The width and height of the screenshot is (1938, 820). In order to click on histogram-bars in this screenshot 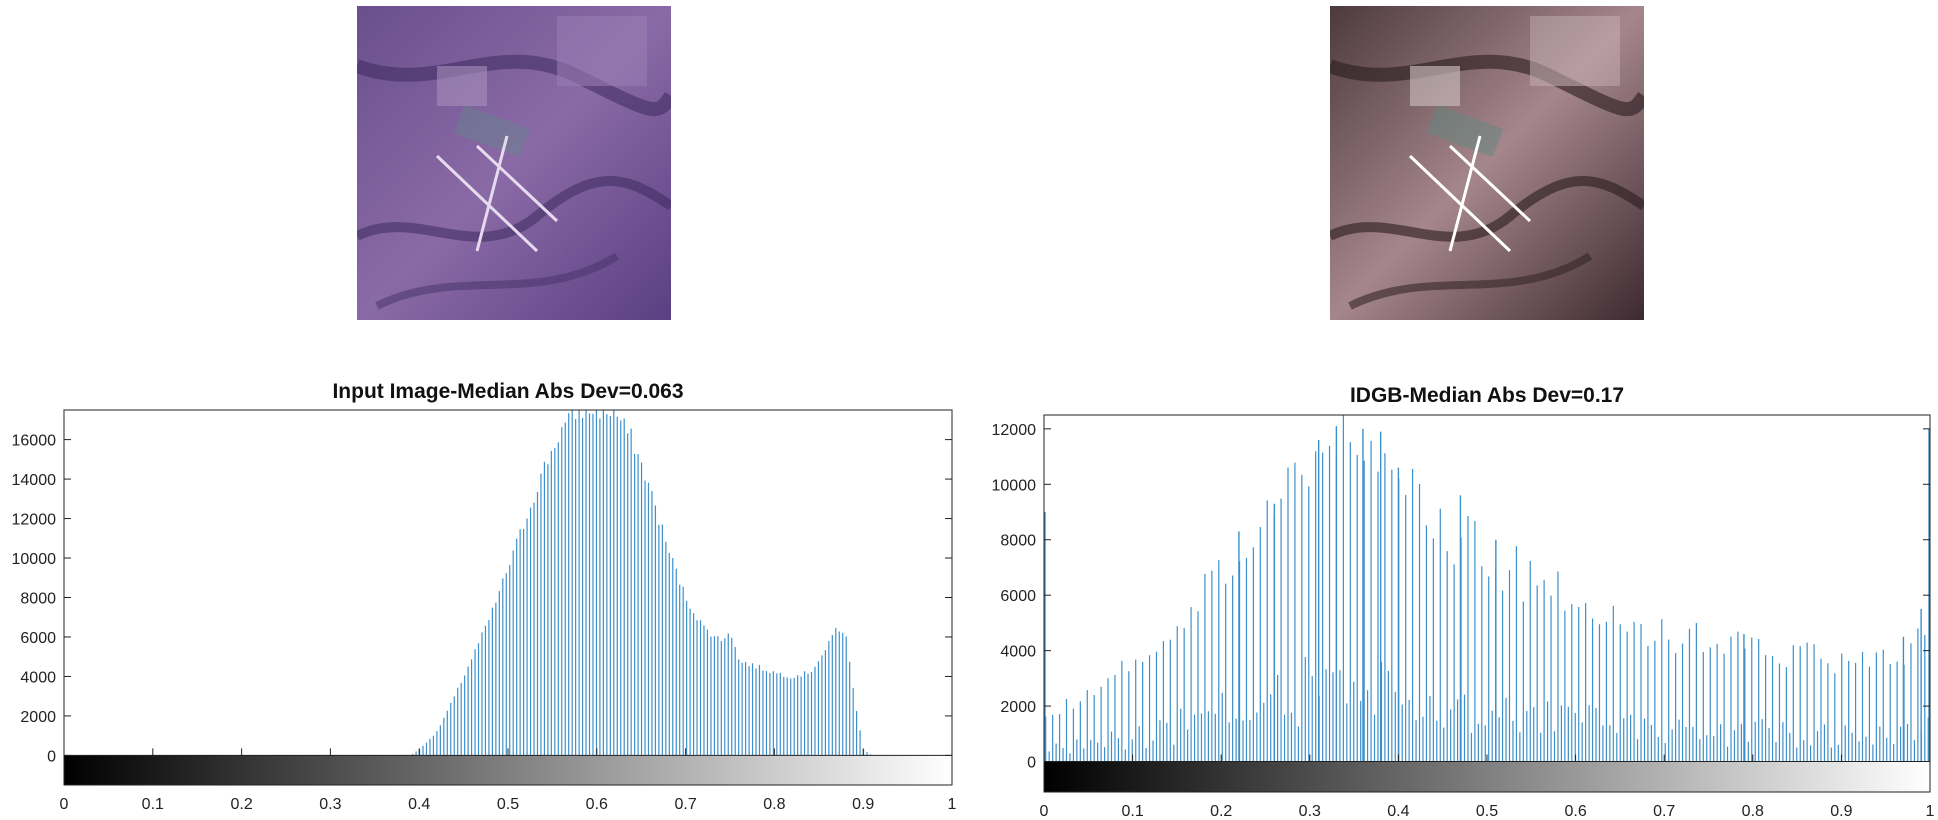, I will do `click(642, 583)`.